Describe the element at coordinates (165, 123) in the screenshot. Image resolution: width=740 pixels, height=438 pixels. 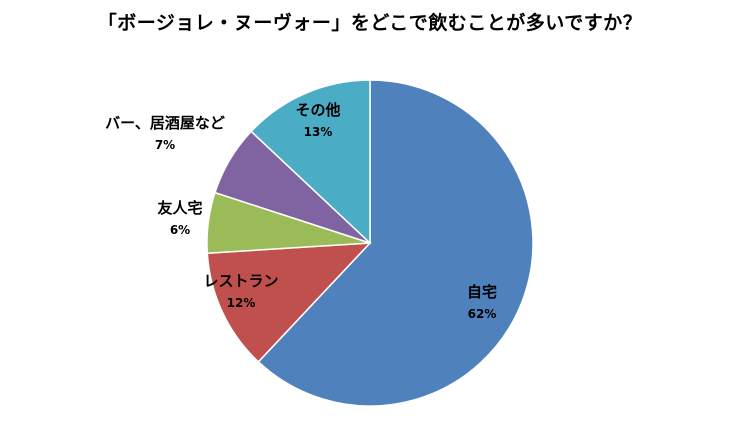
I see `slice-label-4: バー、居酒屋など` at that location.